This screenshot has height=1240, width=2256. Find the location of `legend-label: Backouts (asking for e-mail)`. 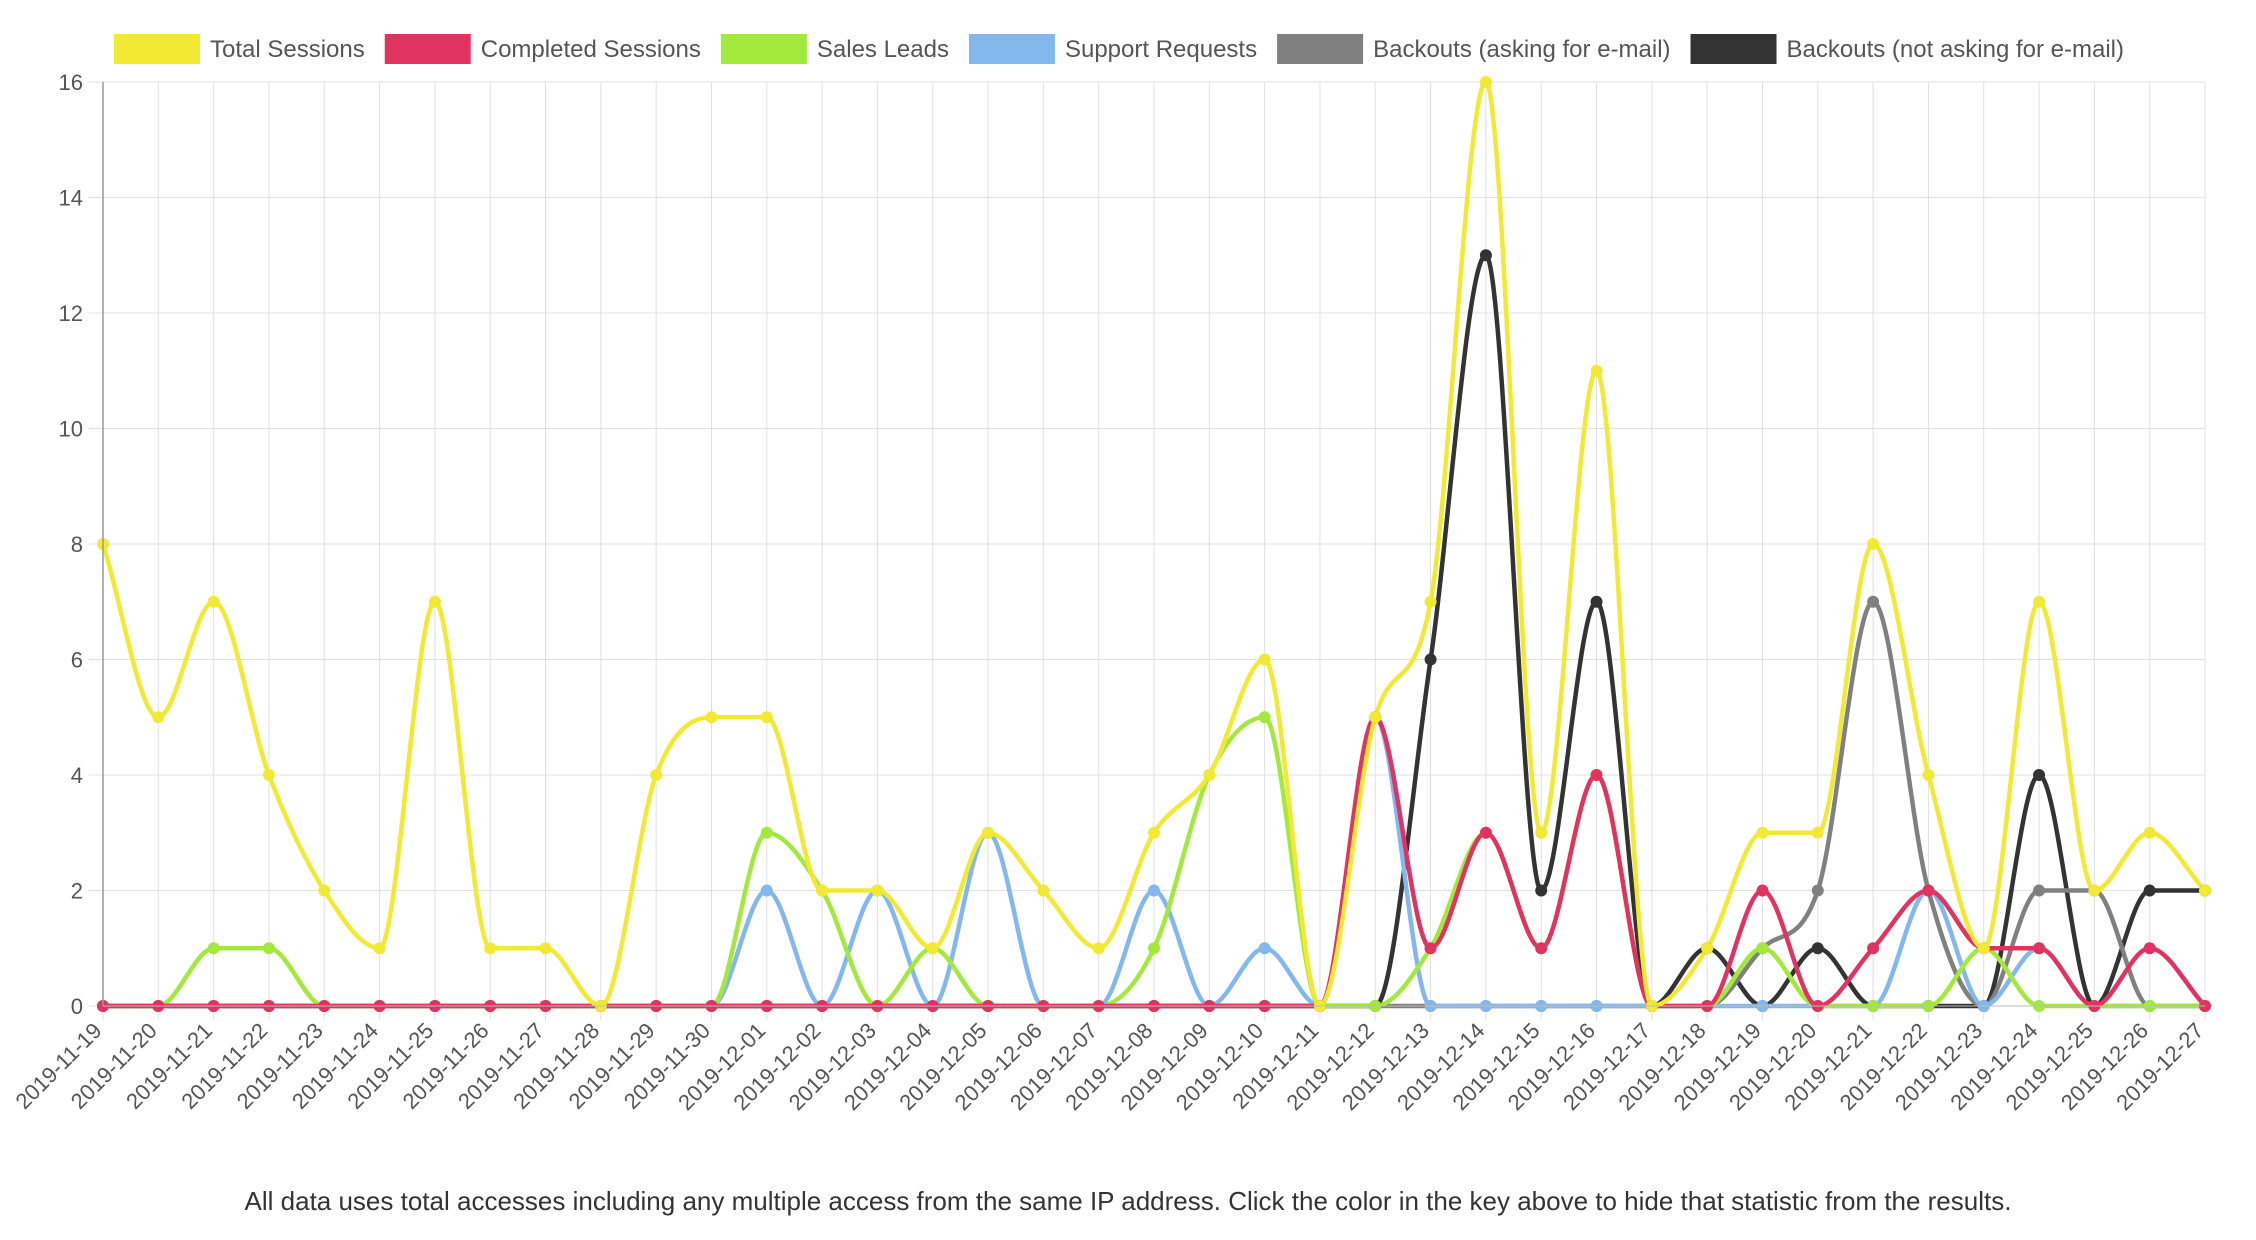

legend-label: Backouts (asking for e-mail) is located at coordinates (1521, 49).